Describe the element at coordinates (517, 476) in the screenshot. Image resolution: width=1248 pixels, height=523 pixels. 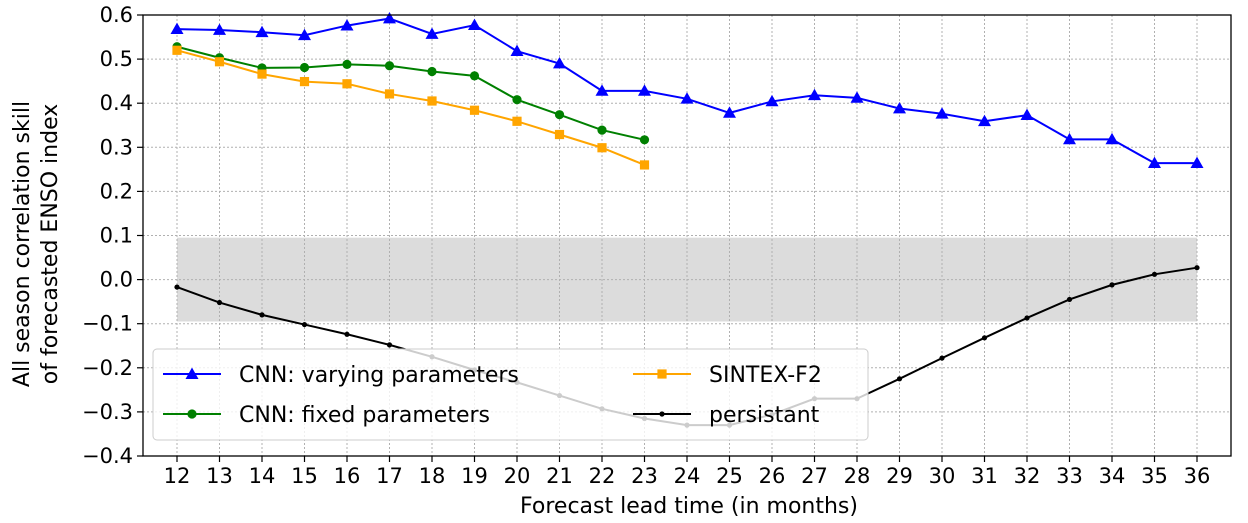
I see `x-tick-label: 20` at that location.